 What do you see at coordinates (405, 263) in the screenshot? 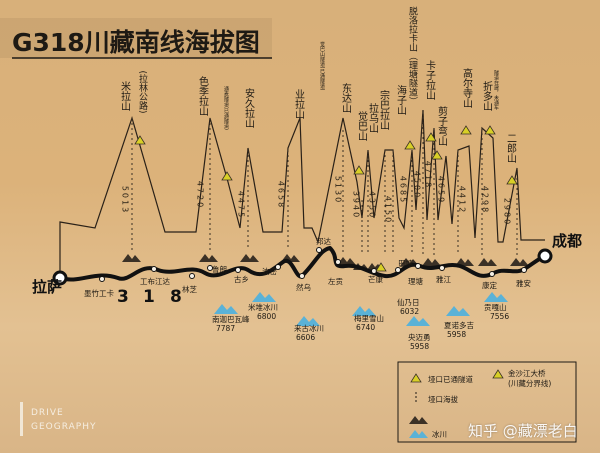
I see `town-label: 巴塘` at bounding box center [405, 263].